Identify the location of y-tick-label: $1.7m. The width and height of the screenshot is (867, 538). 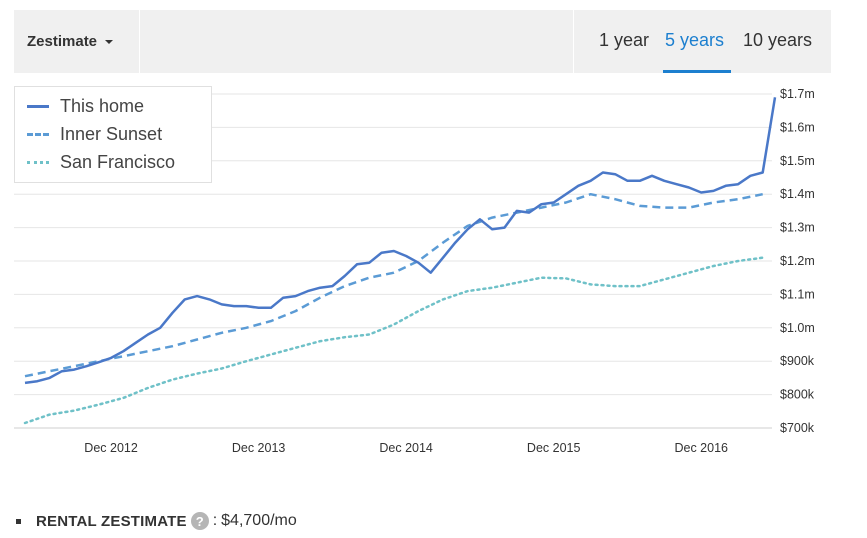
(797, 94).